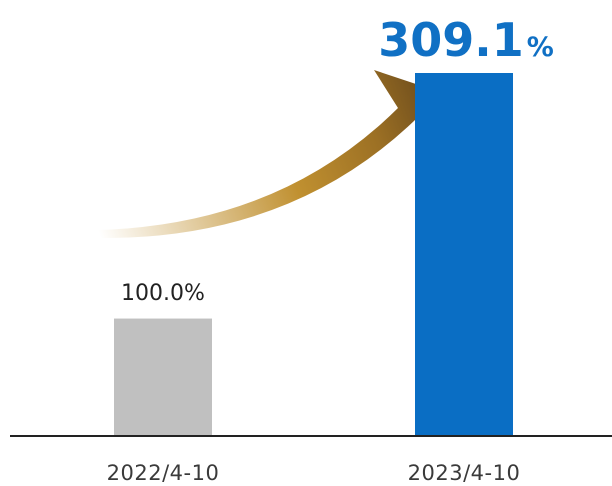 The height and width of the screenshot is (486, 612). Describe the element at coordinates (163, 293) in the screenshot. I see `value-label: 100.0%` at that location.